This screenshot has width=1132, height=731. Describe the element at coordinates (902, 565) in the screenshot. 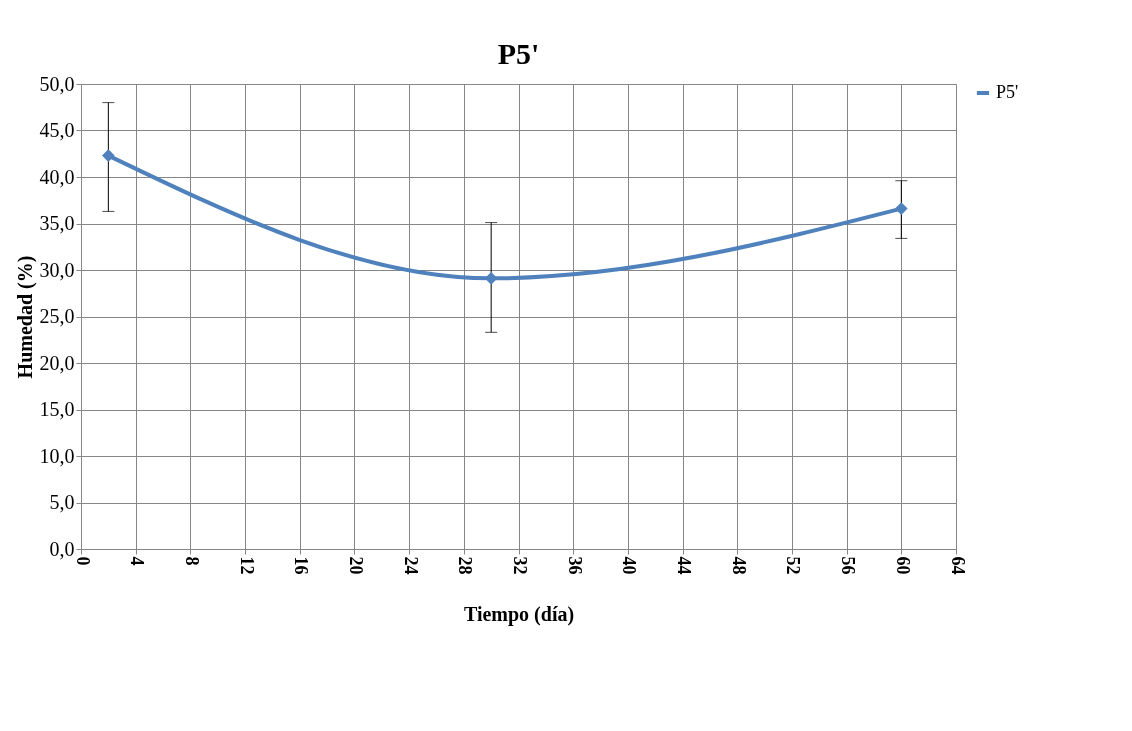

I see `x-tick-label: 60` at that location.